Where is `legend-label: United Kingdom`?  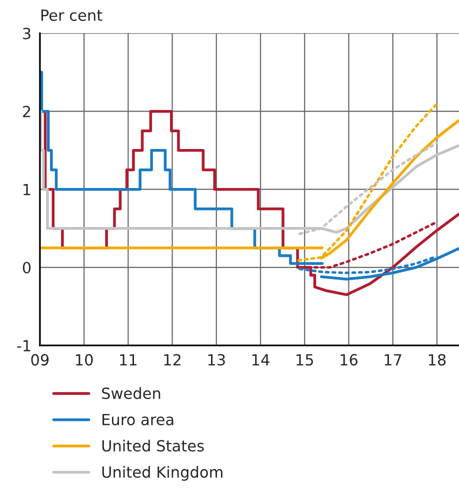 legend-label: United Kingdom is located at coordinates (162, 473).